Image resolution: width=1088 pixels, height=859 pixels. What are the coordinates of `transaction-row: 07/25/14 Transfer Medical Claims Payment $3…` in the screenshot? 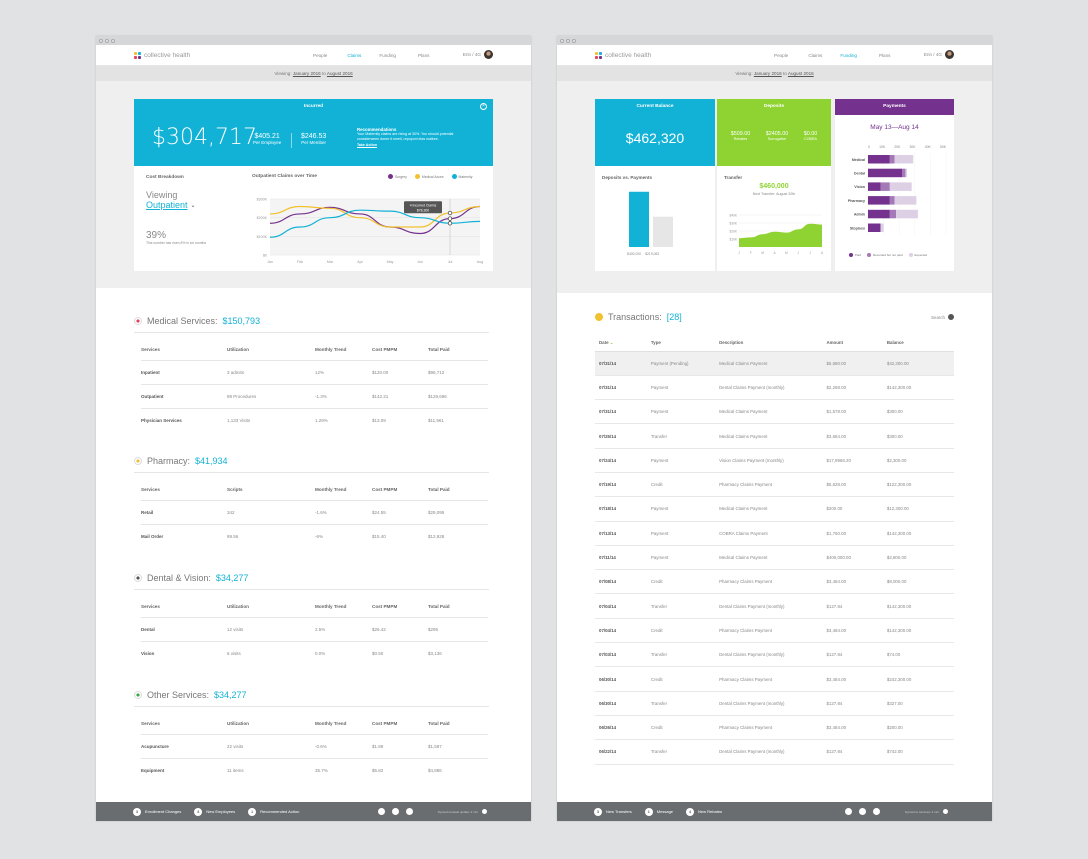 It's located at (774, 436).